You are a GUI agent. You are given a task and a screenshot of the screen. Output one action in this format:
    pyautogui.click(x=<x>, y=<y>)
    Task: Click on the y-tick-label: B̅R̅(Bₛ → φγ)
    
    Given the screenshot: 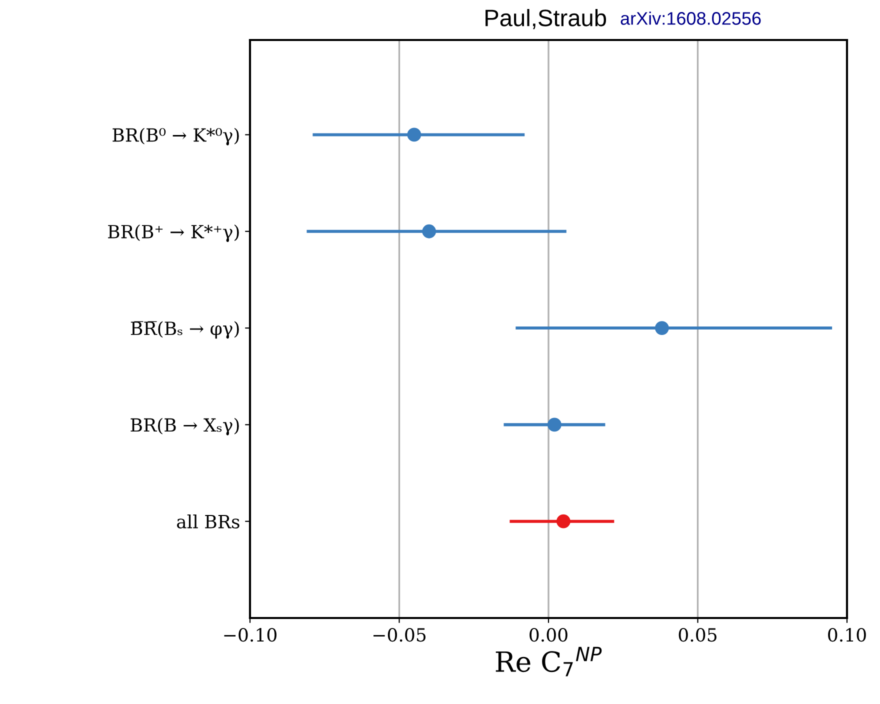 What is the action you would take?
    pyautogui.click(x=184, y=330)
    